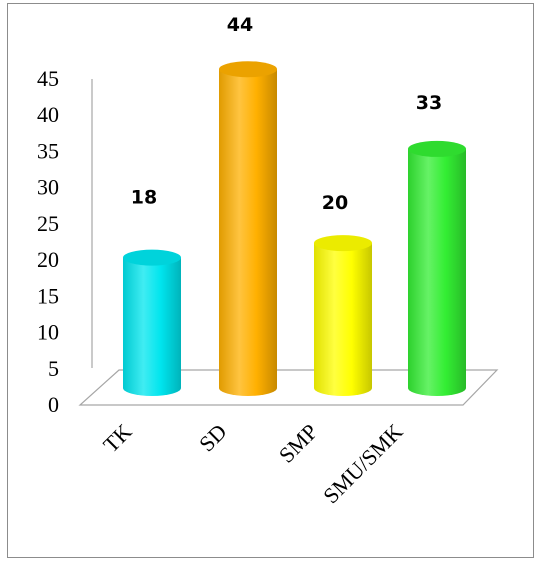  What do you see at coordinates (48, 187) in the screenshot?
I see `y-tick-label: 30` at bounding box center [48, 187].